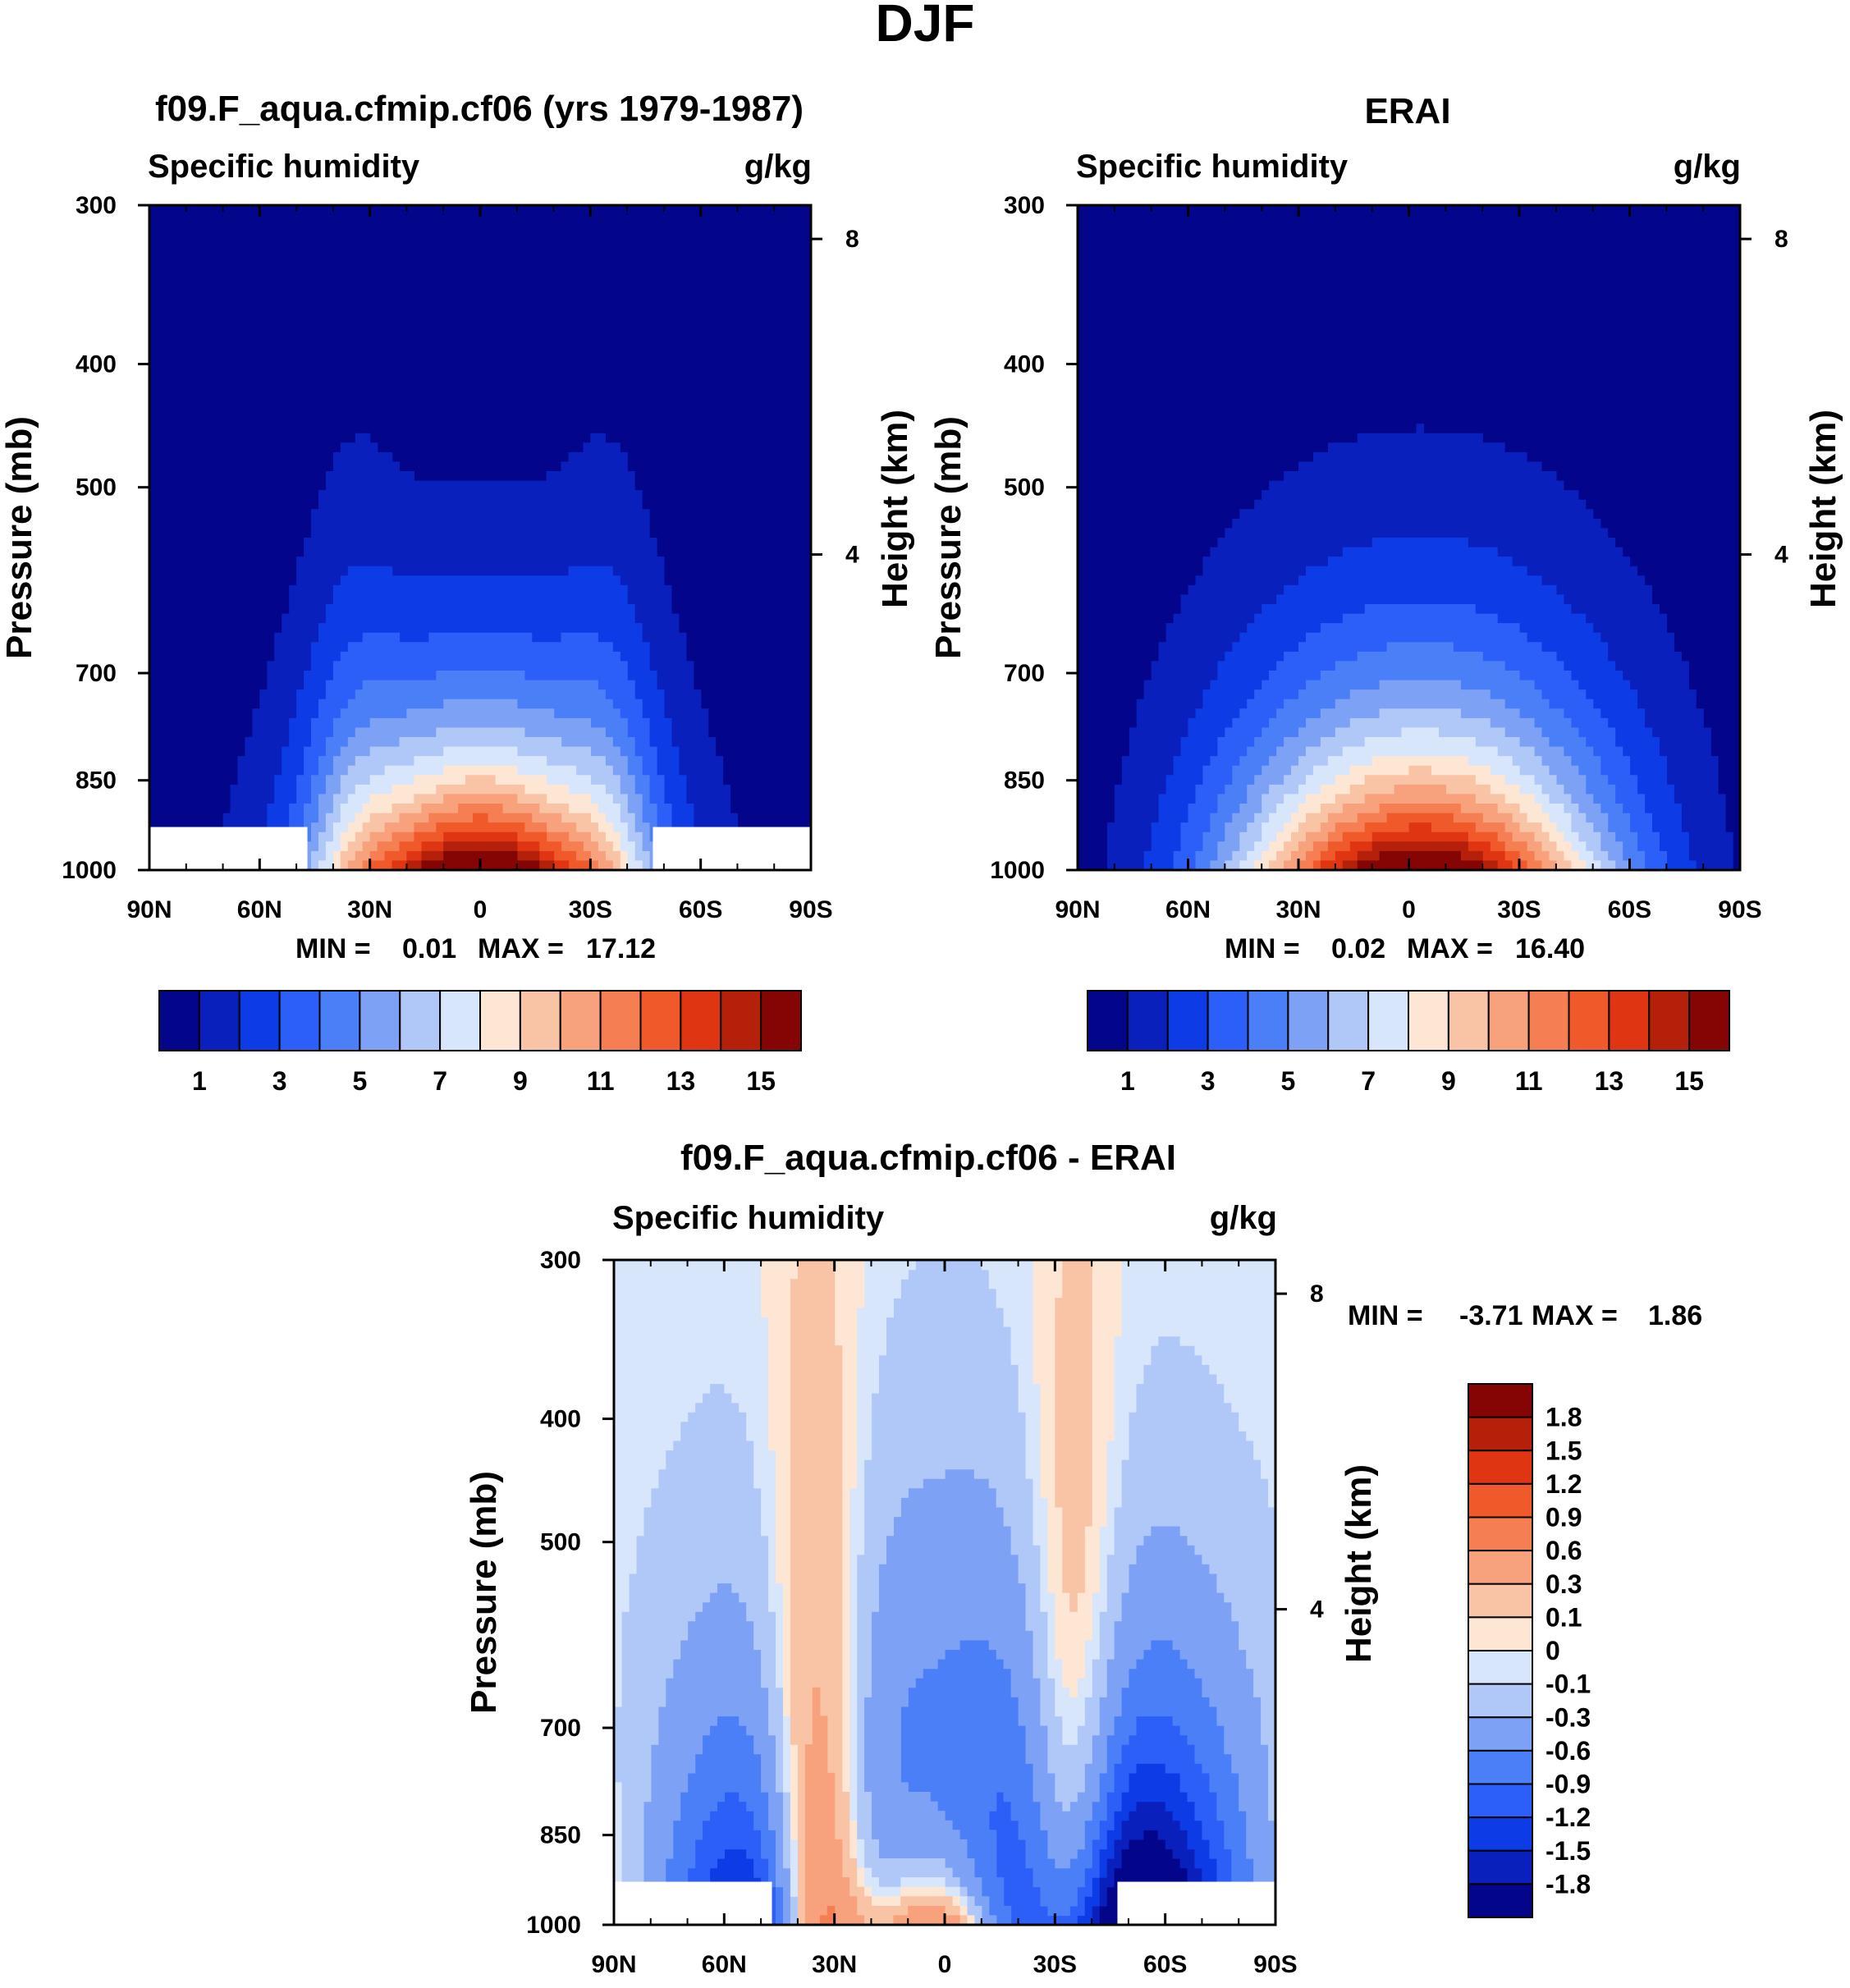 Image resolution: width=1850 pixels, height=1988 pixels. Describe the element at coordinates (948, 537) in the screenshot. I see `y-axis-title: Pressure (mb)` at that location.